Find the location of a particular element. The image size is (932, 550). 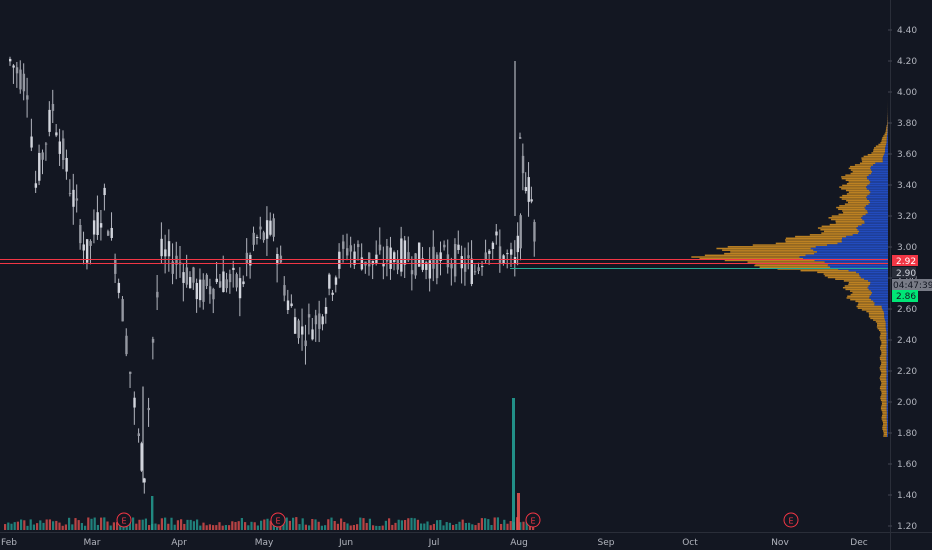

price-tick-label: 3.80 is located at coordinates (907, 124).